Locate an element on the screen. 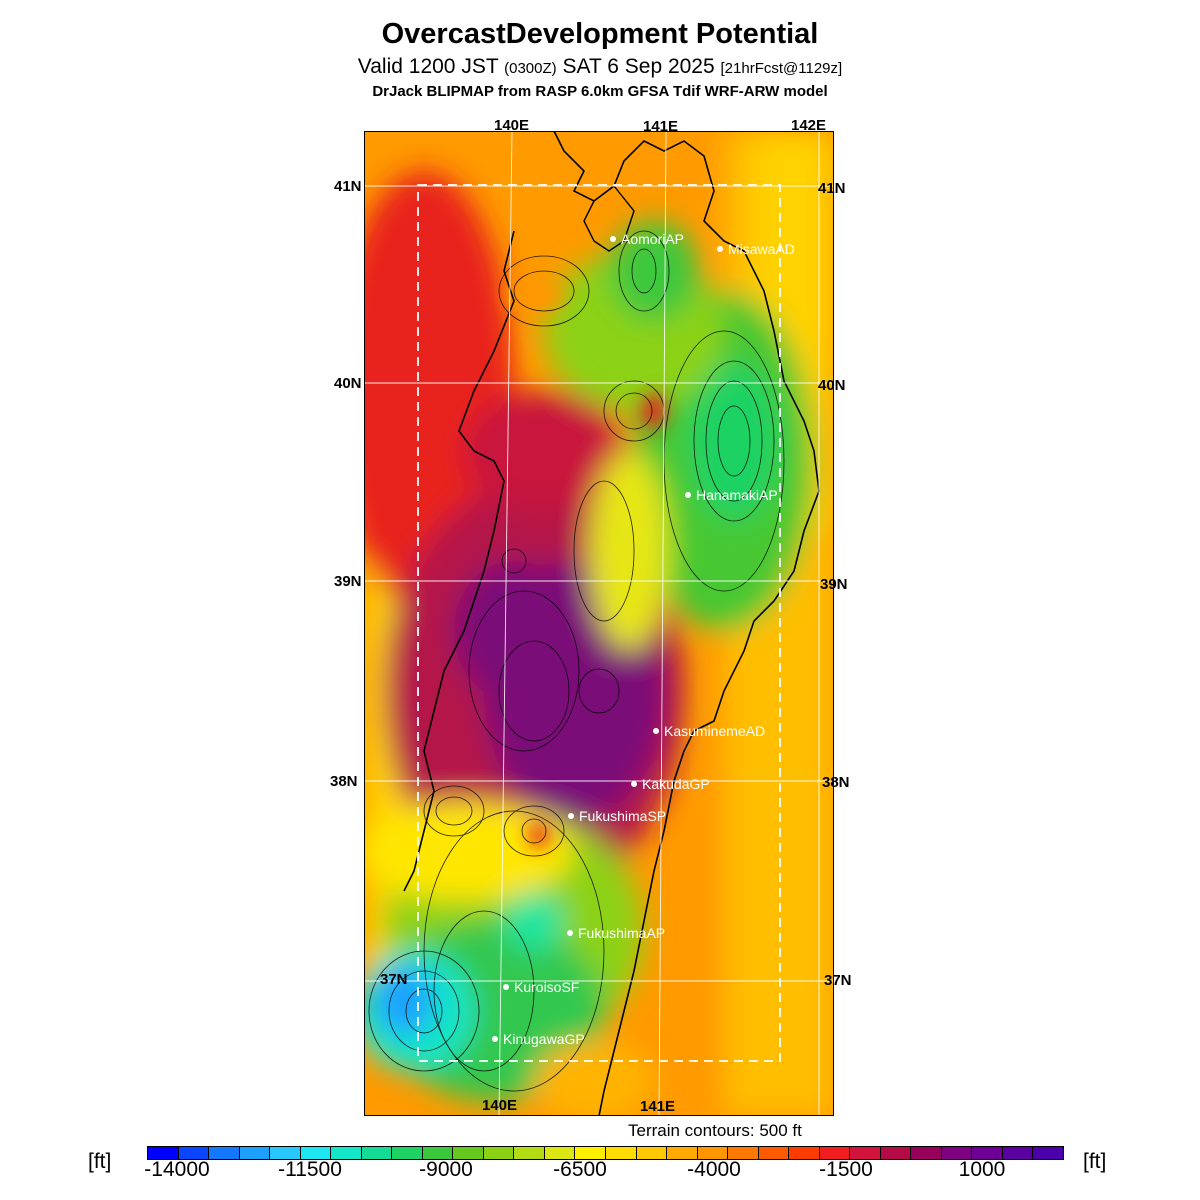 The image size is (1200, 1200). lat-label-38n-right: 38N is located at coordinates (836, 782).